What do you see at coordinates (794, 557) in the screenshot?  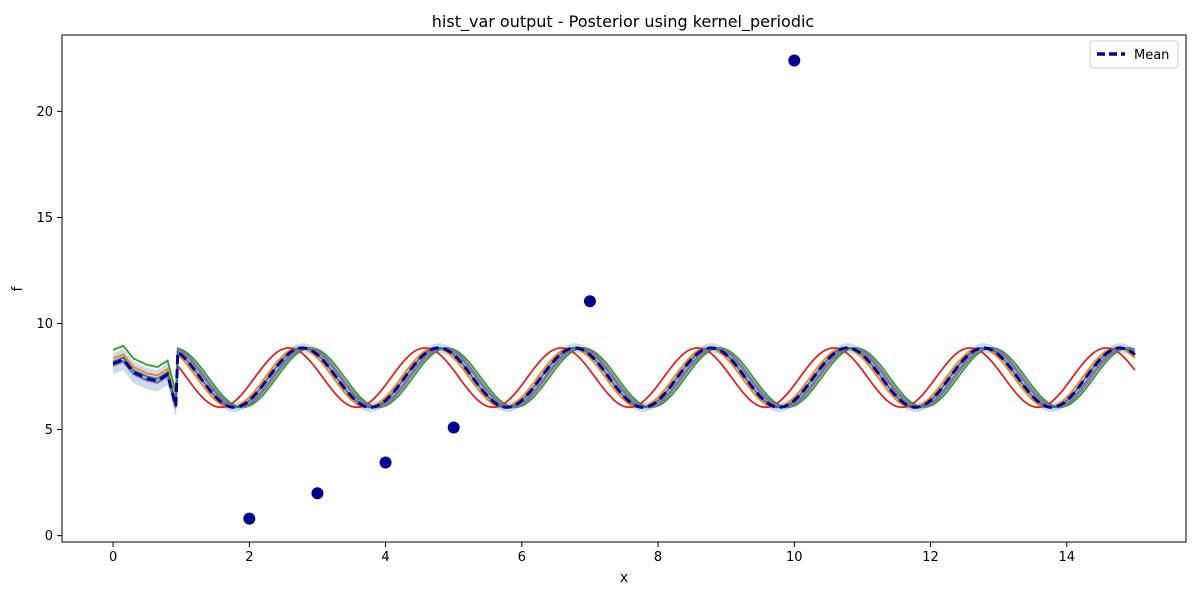 I see `x-tick-label: 10` at bounding box center [794, 557].